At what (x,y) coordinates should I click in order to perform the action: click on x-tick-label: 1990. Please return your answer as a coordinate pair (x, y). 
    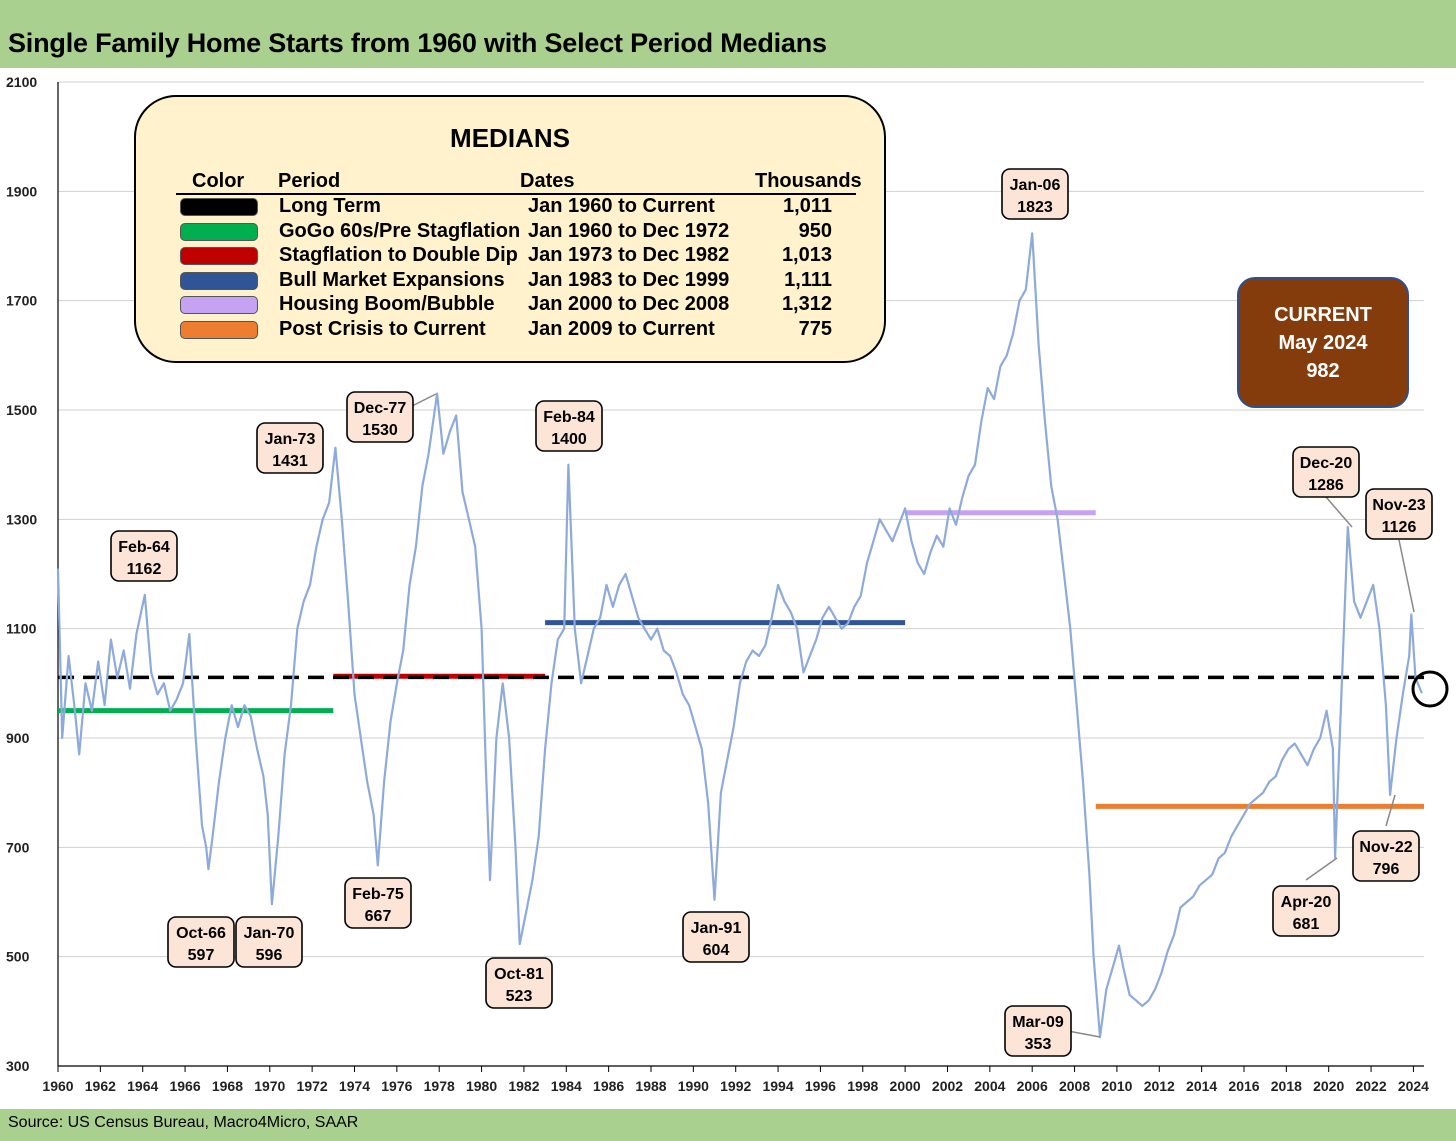
    Looking at the image, I should click on (693, 1086).